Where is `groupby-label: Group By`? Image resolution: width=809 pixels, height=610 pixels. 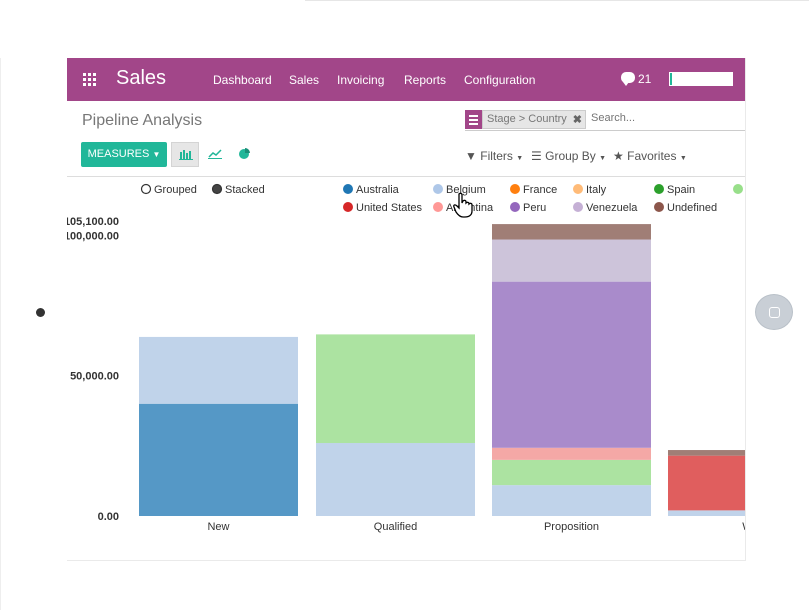 groupby-label: Group By is located at coordinates (570, 156).